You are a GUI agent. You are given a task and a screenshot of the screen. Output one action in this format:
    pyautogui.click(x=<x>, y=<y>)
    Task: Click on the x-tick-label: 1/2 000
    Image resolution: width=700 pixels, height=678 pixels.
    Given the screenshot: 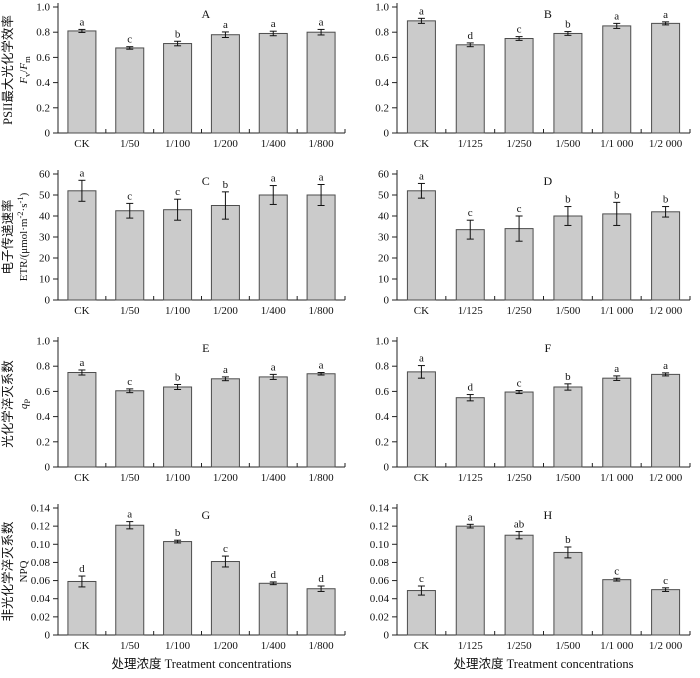 What is the action you would take?
    pyautogui.click(x=666, y=478)
    